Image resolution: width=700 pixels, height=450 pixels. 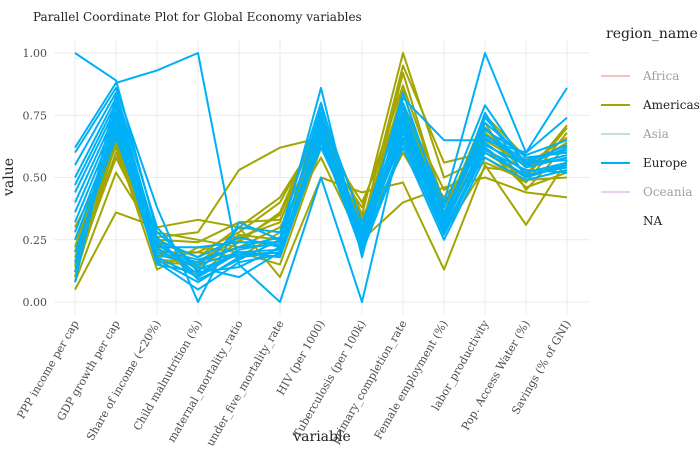 What do you see at coordinates (35, 115) in the screenshot?
I see `y-tick-label: 0.75` at bounding box center [35, 115].